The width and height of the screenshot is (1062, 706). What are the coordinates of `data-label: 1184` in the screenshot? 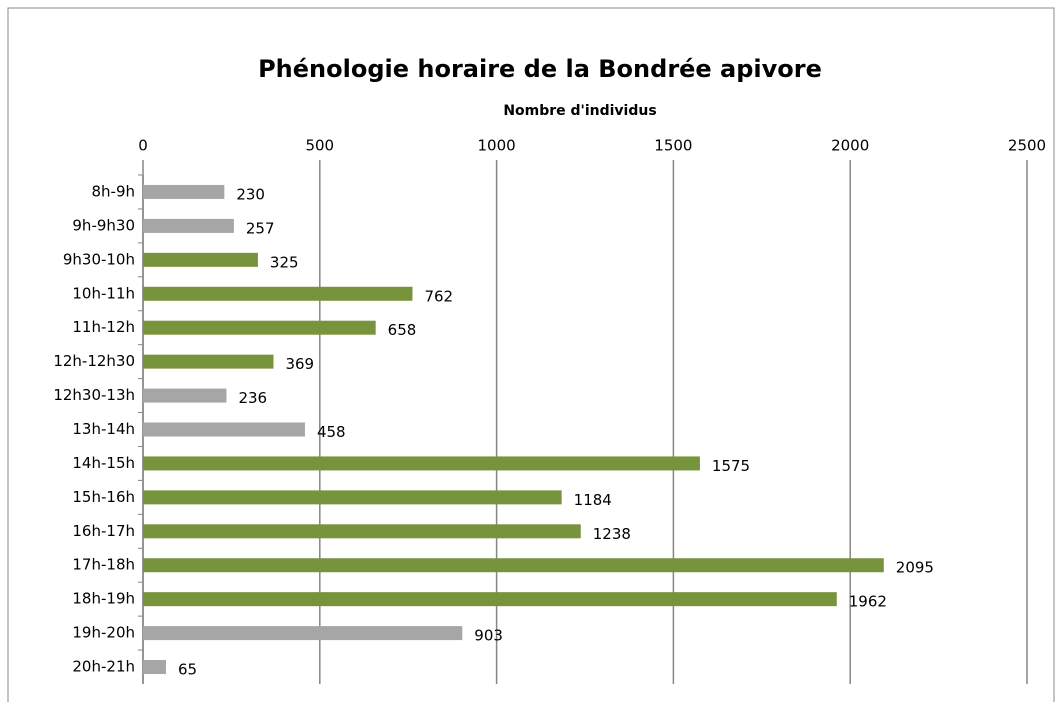 It's located at (593, 500).